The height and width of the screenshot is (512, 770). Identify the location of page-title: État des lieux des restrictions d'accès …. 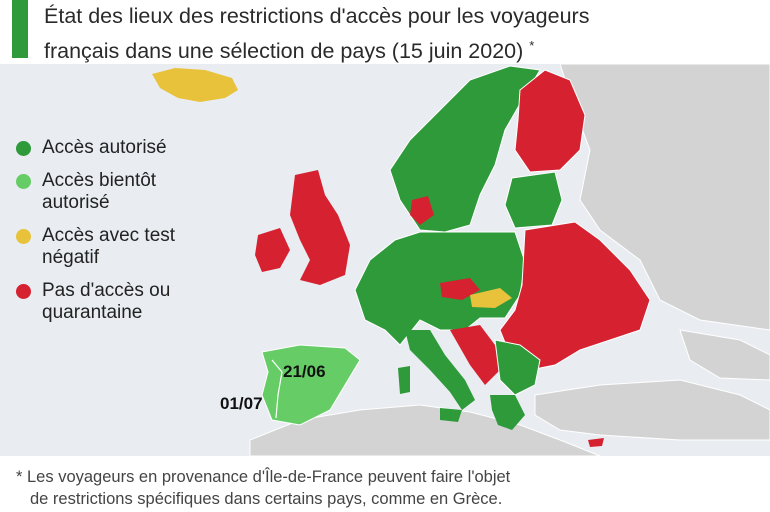
(394, 34).